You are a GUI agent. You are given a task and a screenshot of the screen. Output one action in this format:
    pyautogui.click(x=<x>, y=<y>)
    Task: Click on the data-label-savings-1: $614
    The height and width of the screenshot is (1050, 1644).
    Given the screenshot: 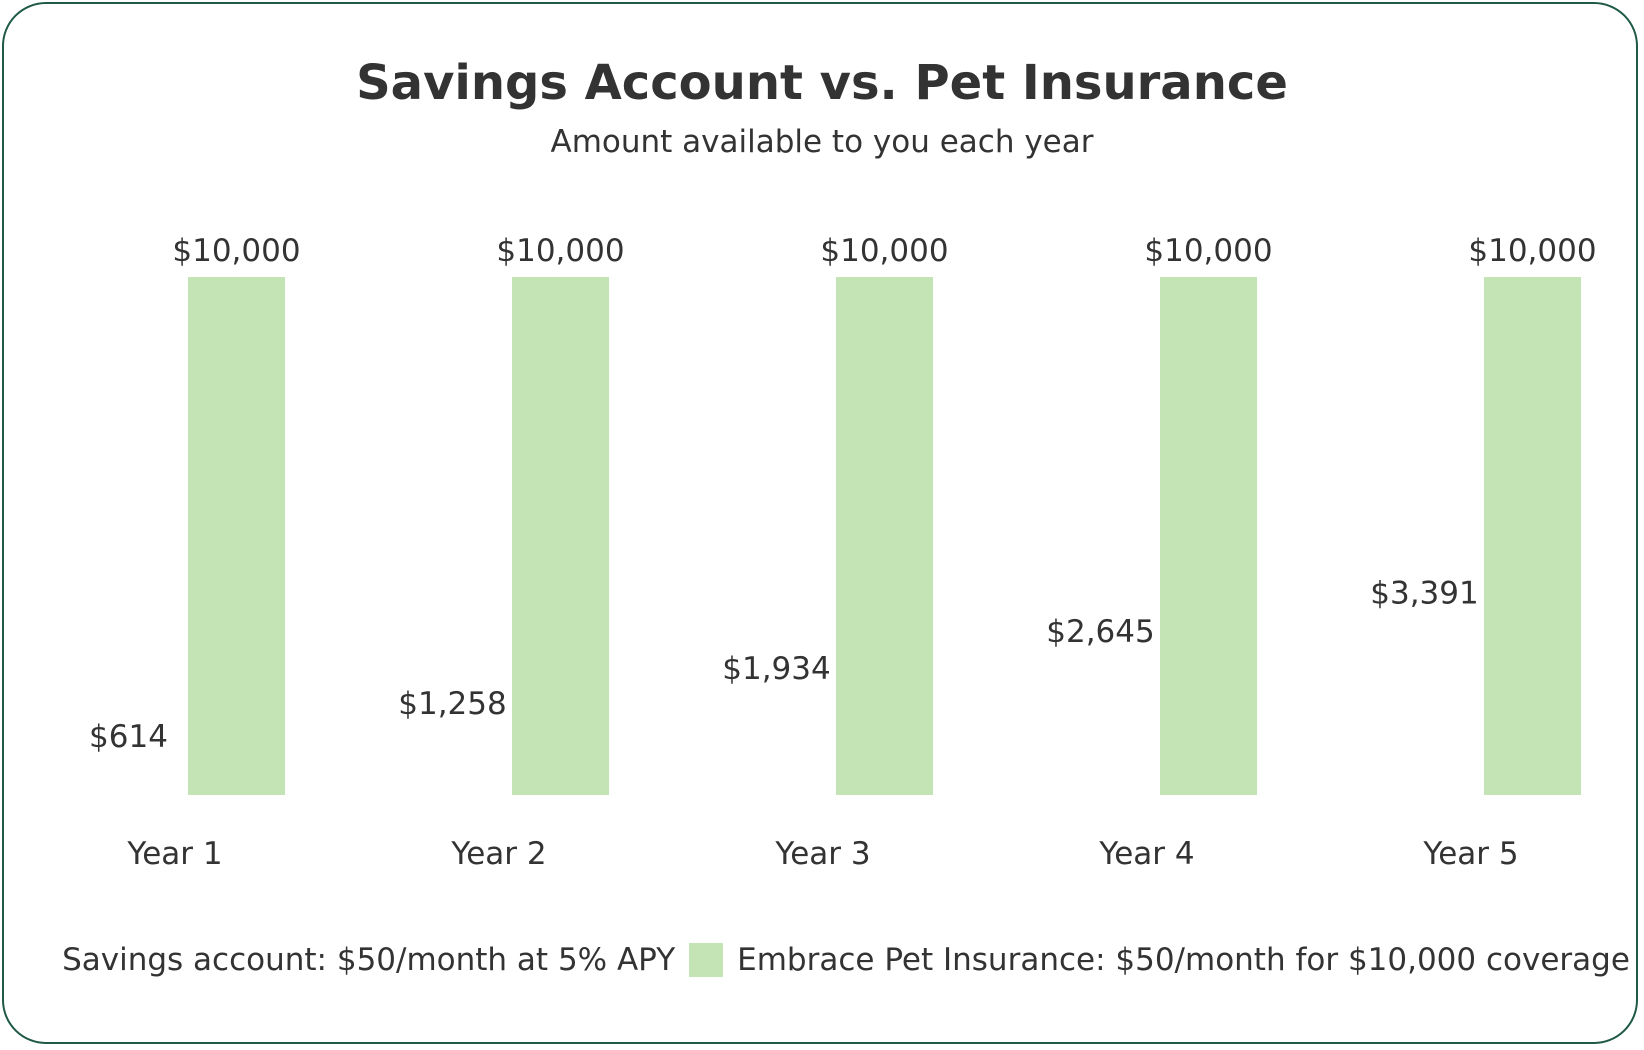 What is the action you would take?
    pyautogui.click(x=128, y=737)
    